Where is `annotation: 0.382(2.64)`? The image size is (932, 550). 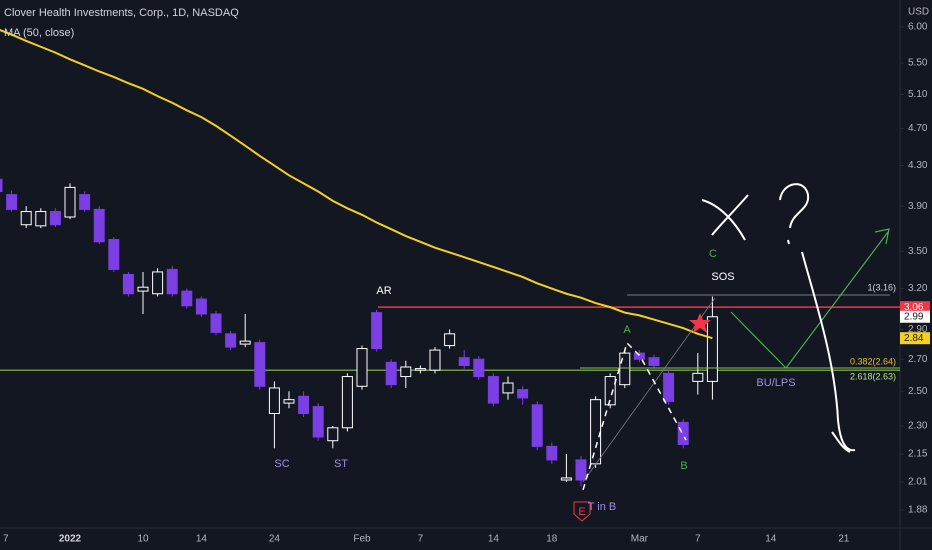 annotation: 0.382(2.64) is located at coordinates (873, 361).